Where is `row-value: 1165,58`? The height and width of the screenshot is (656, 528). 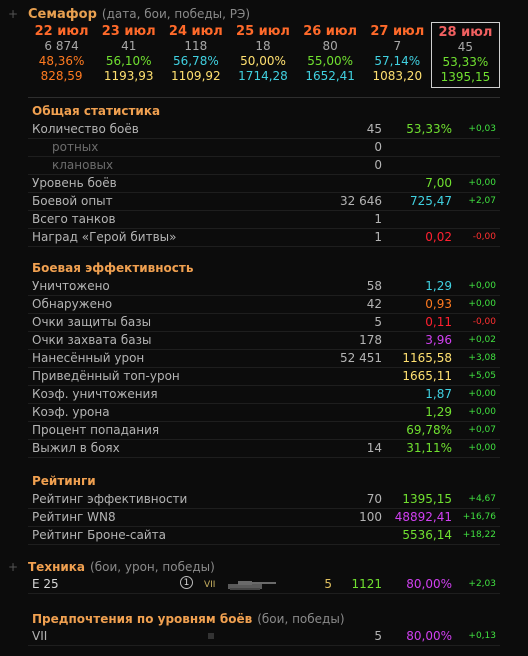 row-value: 1165,58 is located at coordinates (427, 358).